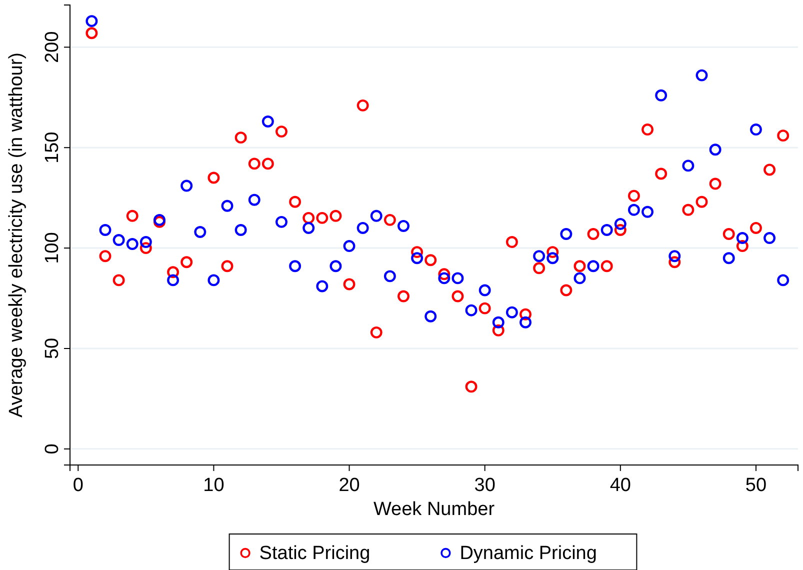  What do you see at coordinates (213, 485) in the screenshot?
I see `x-tick-label: 10` at bounding box center [213, 485].